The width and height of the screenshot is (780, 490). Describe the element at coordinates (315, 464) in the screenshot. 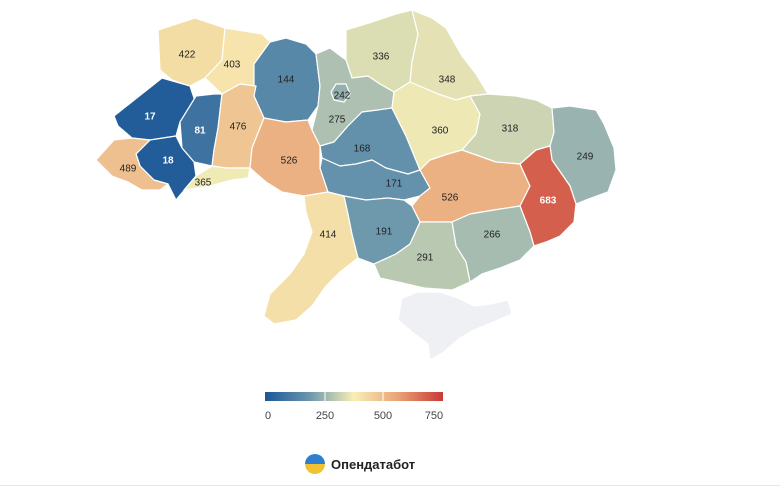

I see `opendatabot-logo-icon` at that location.